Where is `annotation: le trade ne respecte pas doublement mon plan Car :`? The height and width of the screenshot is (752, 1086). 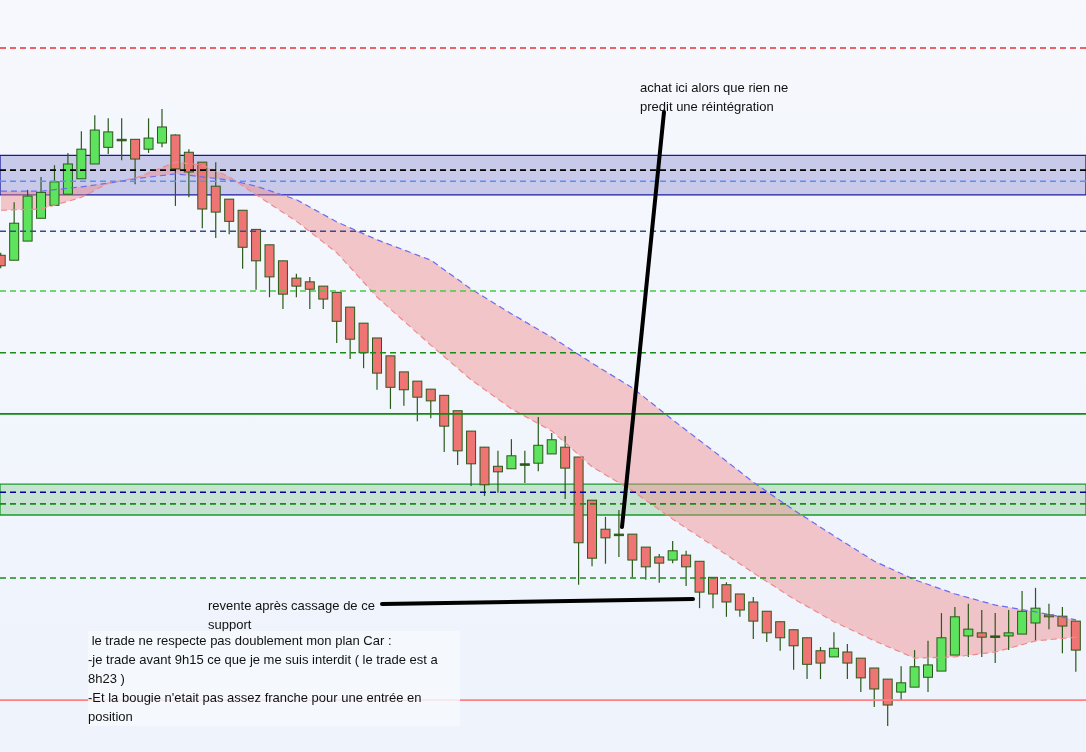 annotation: le trade ne respecte pas doublement mon plan Car : is located at coordinates (241, 641).